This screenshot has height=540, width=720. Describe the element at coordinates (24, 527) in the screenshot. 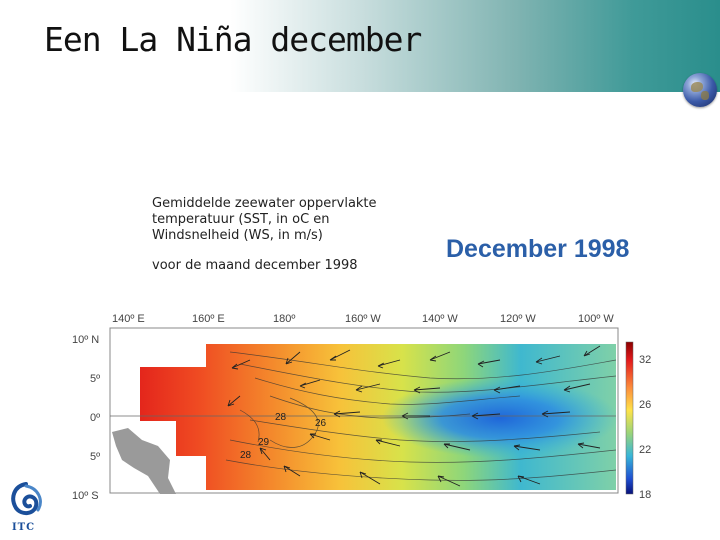

I see `logo-text: ITC` at that location.